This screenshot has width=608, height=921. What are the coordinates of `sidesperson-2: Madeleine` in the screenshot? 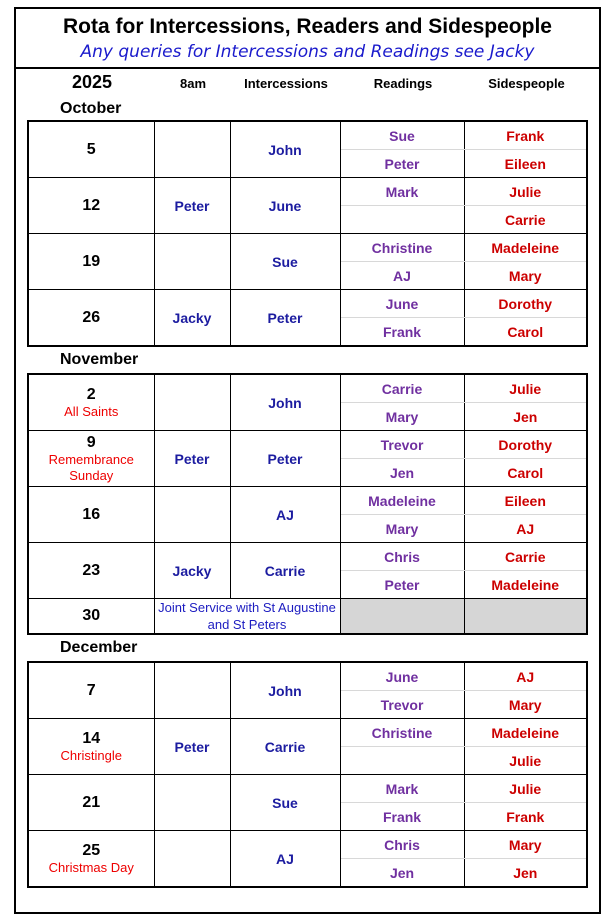 It's located at (525, 584).